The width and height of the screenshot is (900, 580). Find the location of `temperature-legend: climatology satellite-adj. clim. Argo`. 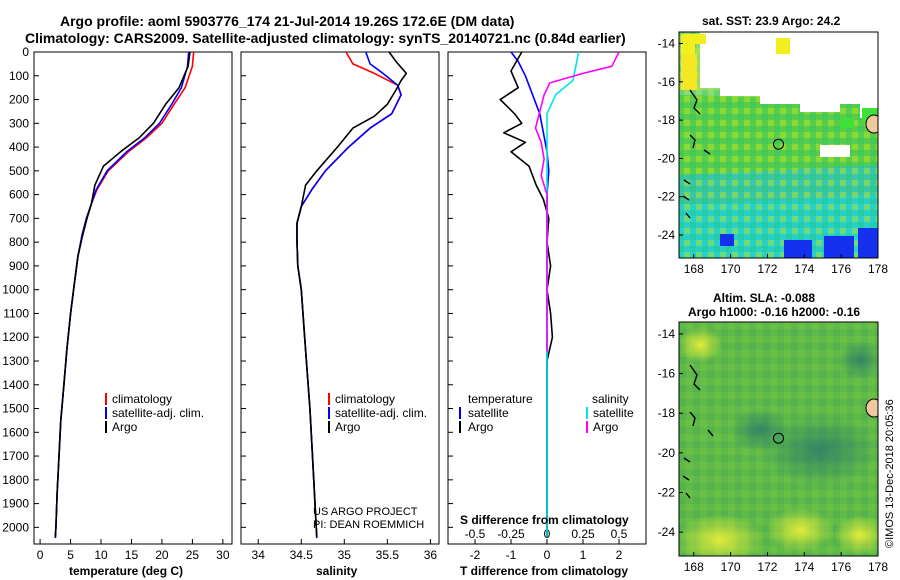

temperature-legend: climatology satellite-adj. clim. Argo is located at coordinates (154, 413).